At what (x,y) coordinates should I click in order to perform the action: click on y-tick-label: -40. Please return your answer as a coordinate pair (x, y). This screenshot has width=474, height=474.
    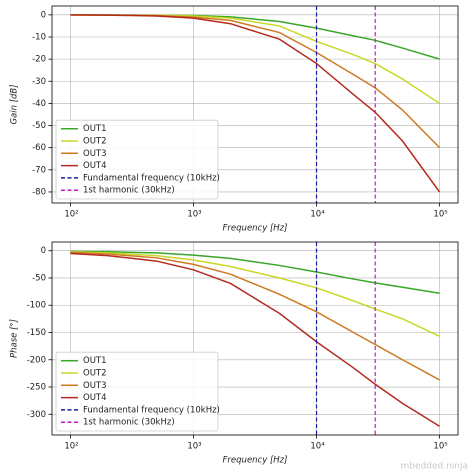
    Looking at the image, I should click on (39, 104).